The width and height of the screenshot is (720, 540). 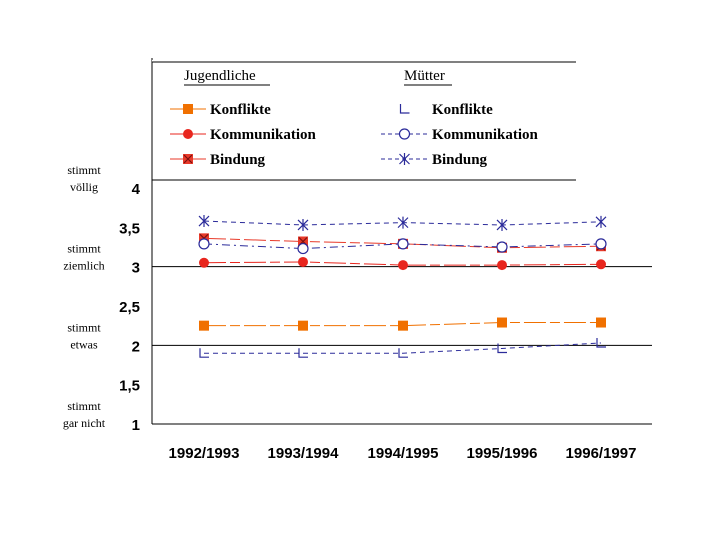 I want to click on y-descriptor-label: völlig, so click(x=84, y=187).